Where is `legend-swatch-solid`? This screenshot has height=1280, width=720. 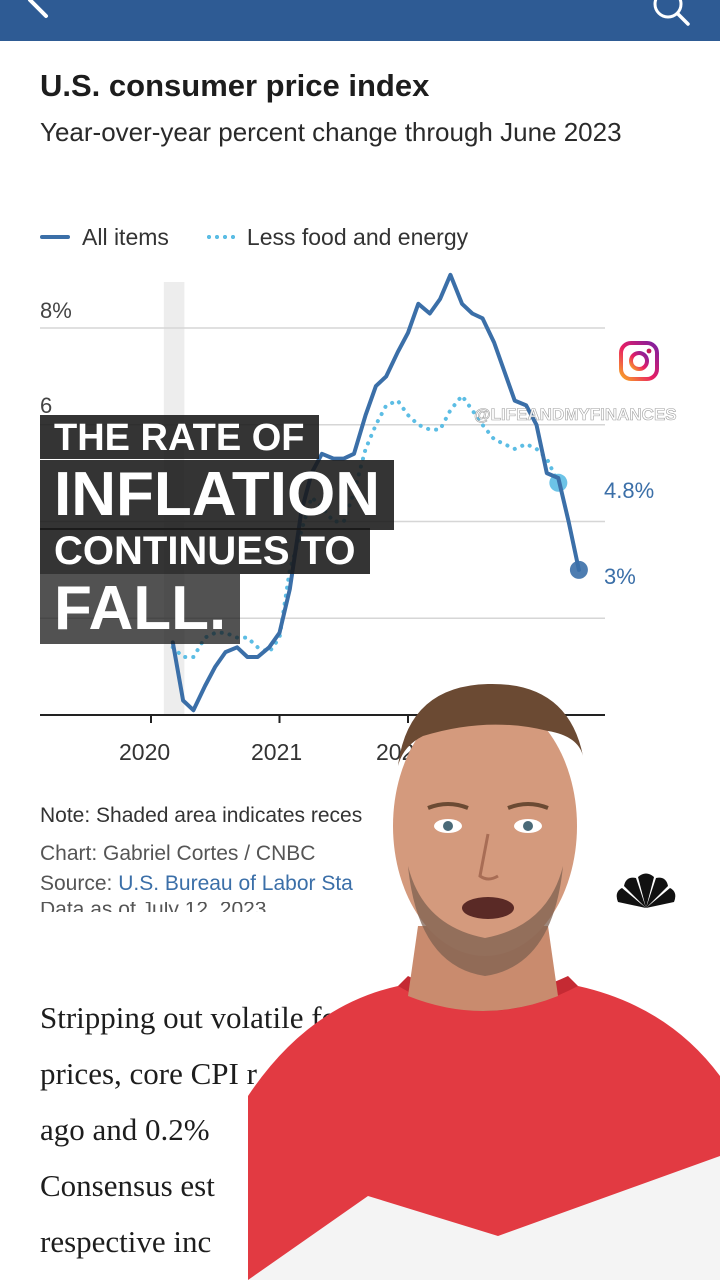 legend-swatch-solid is located at coordinates (55, 237).